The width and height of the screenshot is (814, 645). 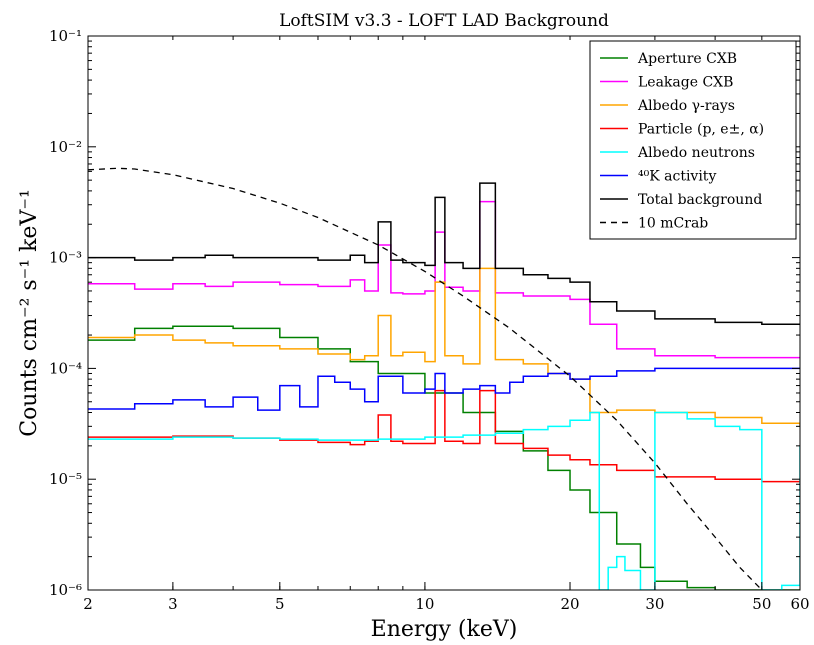 What do you see at coordinates (799, 604) in the screenshot?
I see `x-tick-label: 60` at bounding box center [799, 604].